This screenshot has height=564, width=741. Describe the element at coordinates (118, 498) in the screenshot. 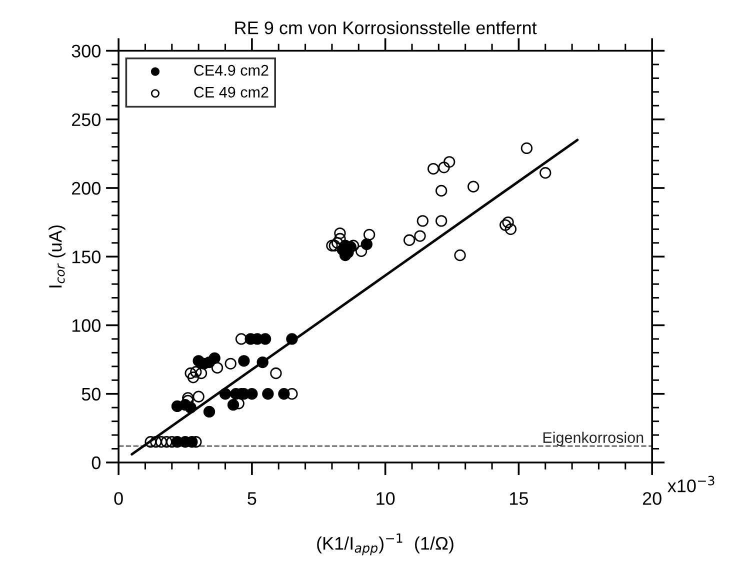

I see `x-tick-label: 0` at that location.